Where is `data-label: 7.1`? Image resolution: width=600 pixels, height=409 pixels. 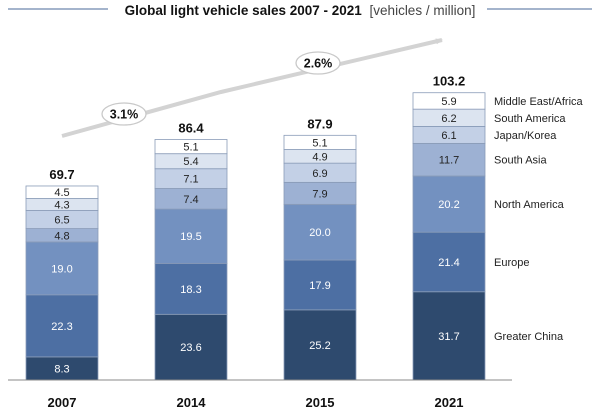 data-label: 7.1 is located at coordinates (190, 180).